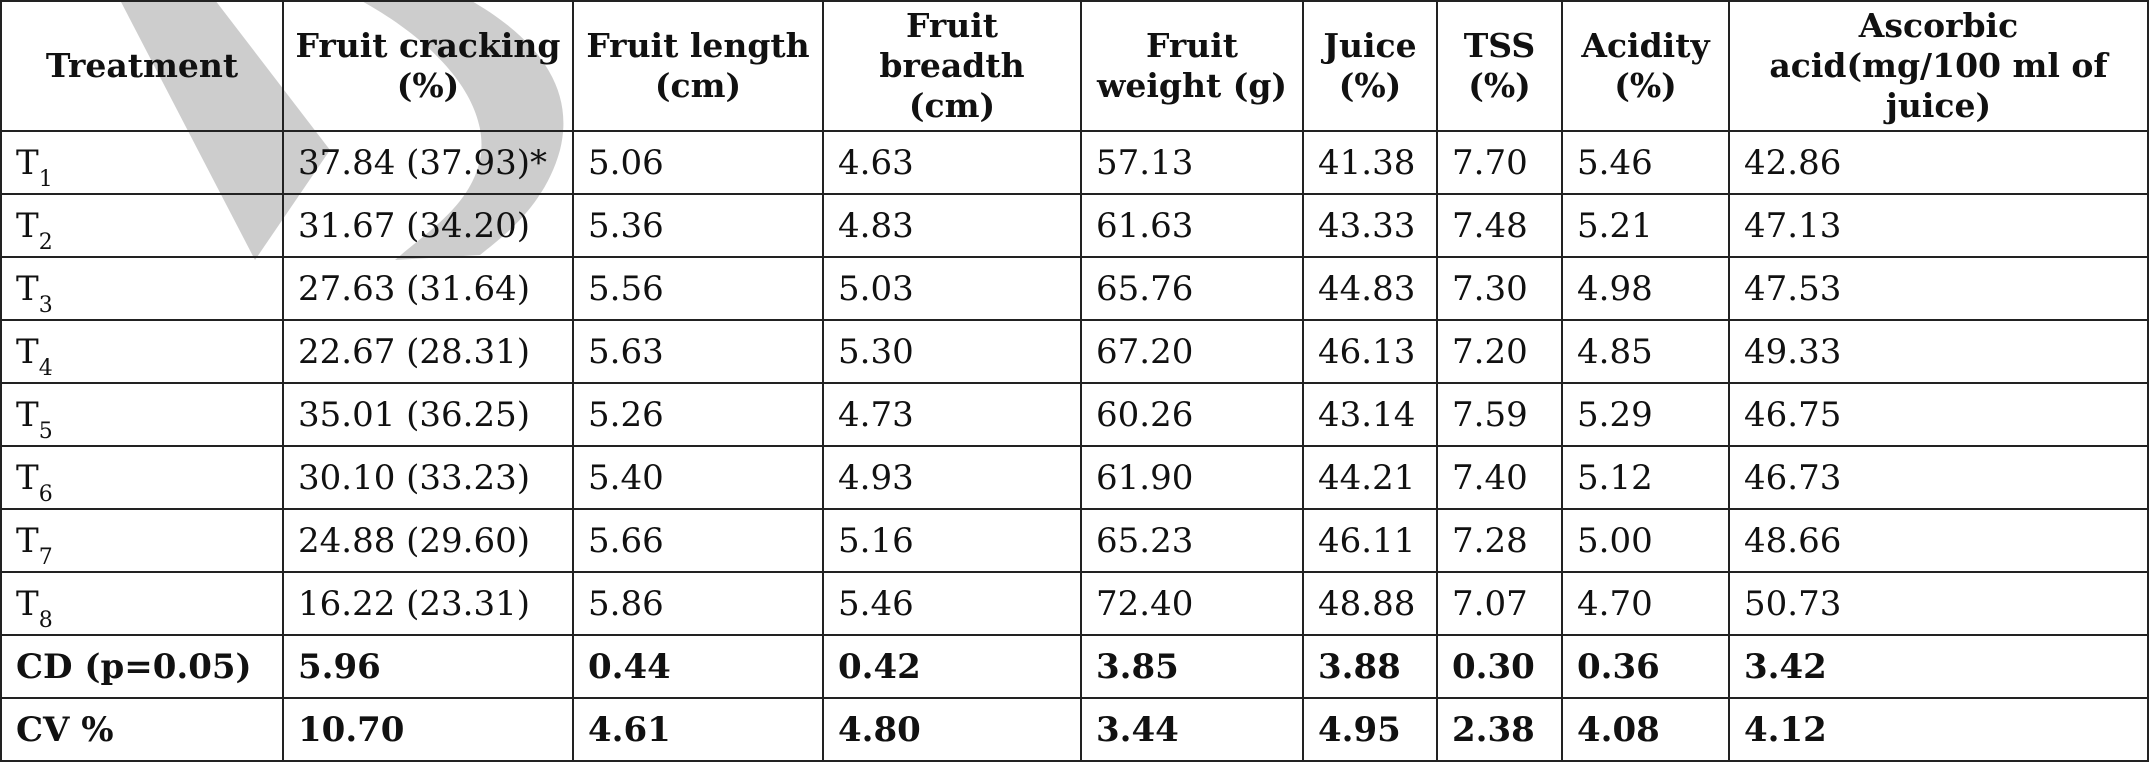  What do you see at coordinates (698, 288) in the screenshot?
I see `fruit-length-cell: 5.56` at bounding box center [698, 288].